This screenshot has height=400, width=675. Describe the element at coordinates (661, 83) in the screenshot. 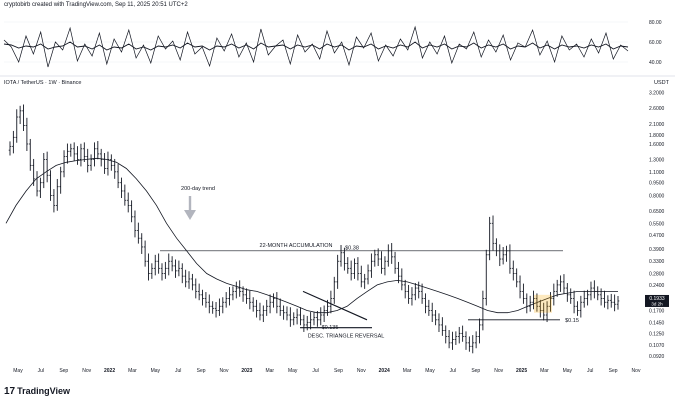

I see `price-unit: USDT` at that location.